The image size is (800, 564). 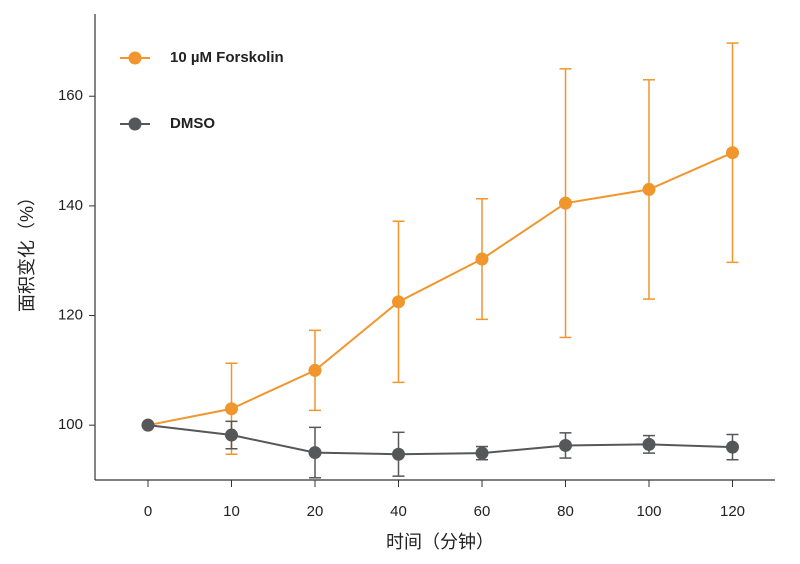 I want to click on series-line, so click(x=440, y=440).